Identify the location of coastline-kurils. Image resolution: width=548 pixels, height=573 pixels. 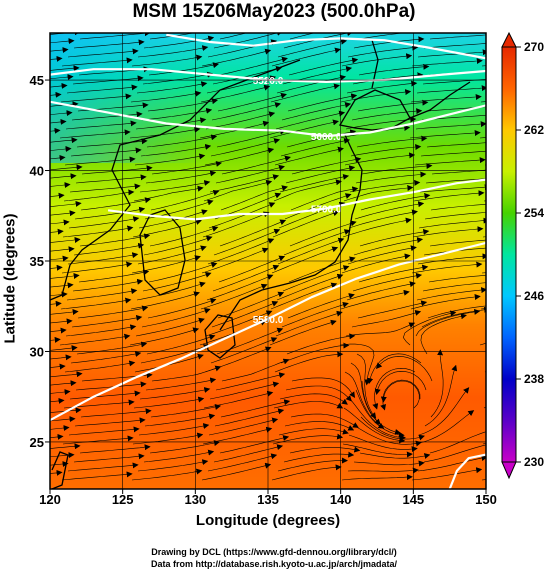
(440, 100).